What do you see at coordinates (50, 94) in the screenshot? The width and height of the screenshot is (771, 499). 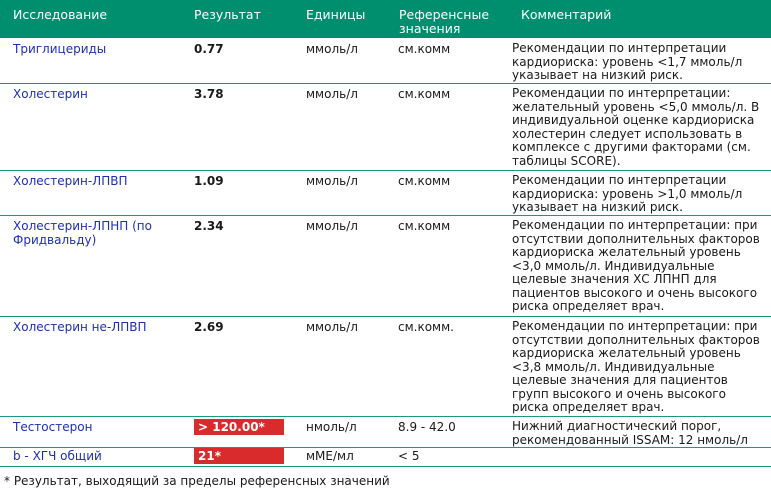 I see `test-name: Холестерин` at bounding box center [50, 94].